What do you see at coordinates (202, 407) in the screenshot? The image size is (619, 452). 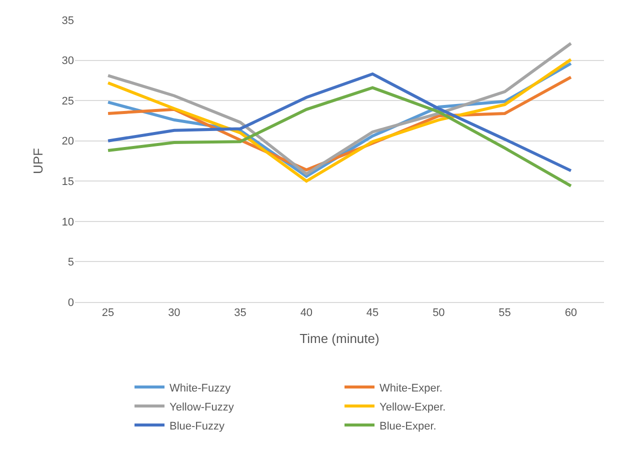 I see `legend-label: Yellow-Fuzzy` at bounding box center [202, 407].